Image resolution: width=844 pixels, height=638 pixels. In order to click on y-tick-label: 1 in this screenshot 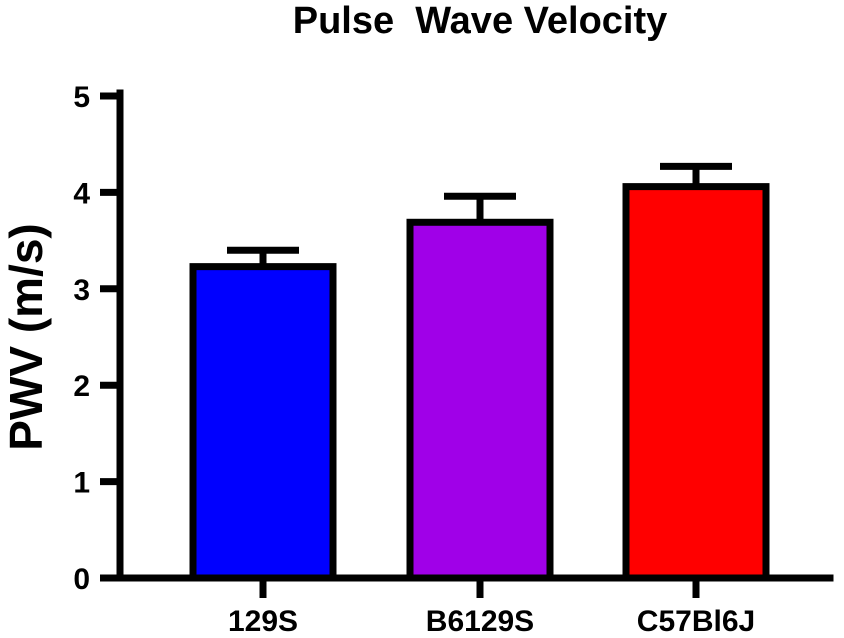, I will do `click(81, 483)`.